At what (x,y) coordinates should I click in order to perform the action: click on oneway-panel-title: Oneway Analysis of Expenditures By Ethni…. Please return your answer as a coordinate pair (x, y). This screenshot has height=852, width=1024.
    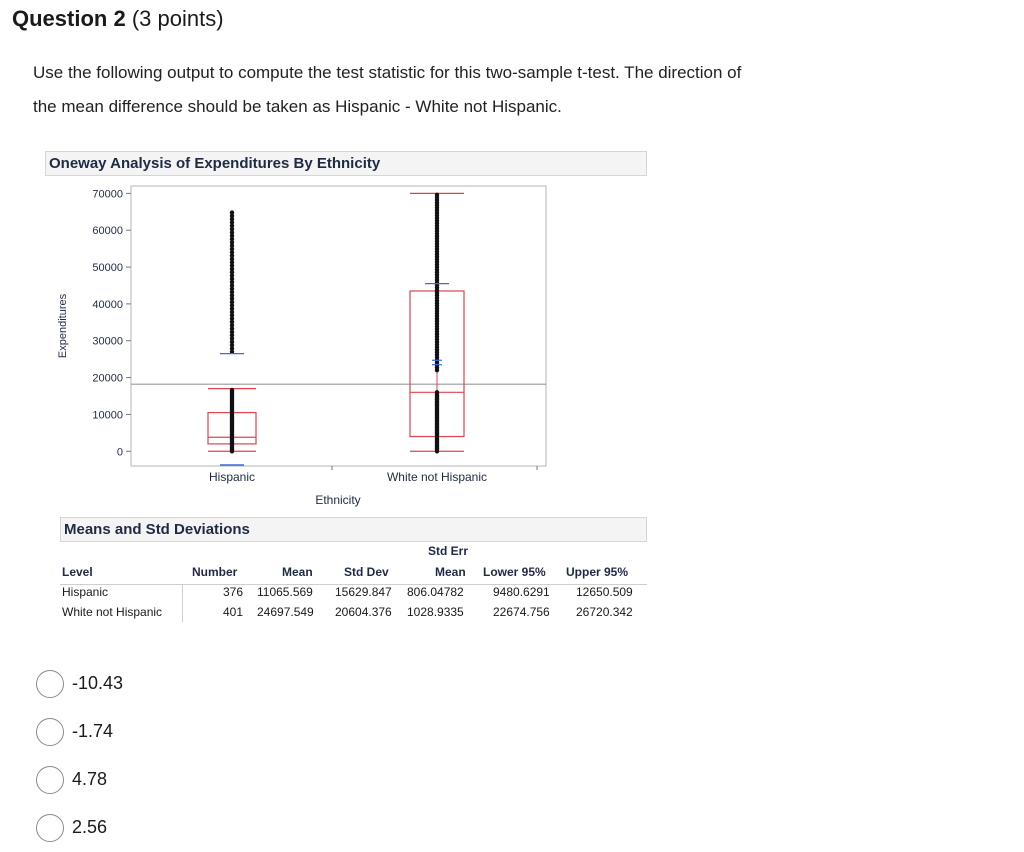
    Looking at the image, I should click on (346, 163).